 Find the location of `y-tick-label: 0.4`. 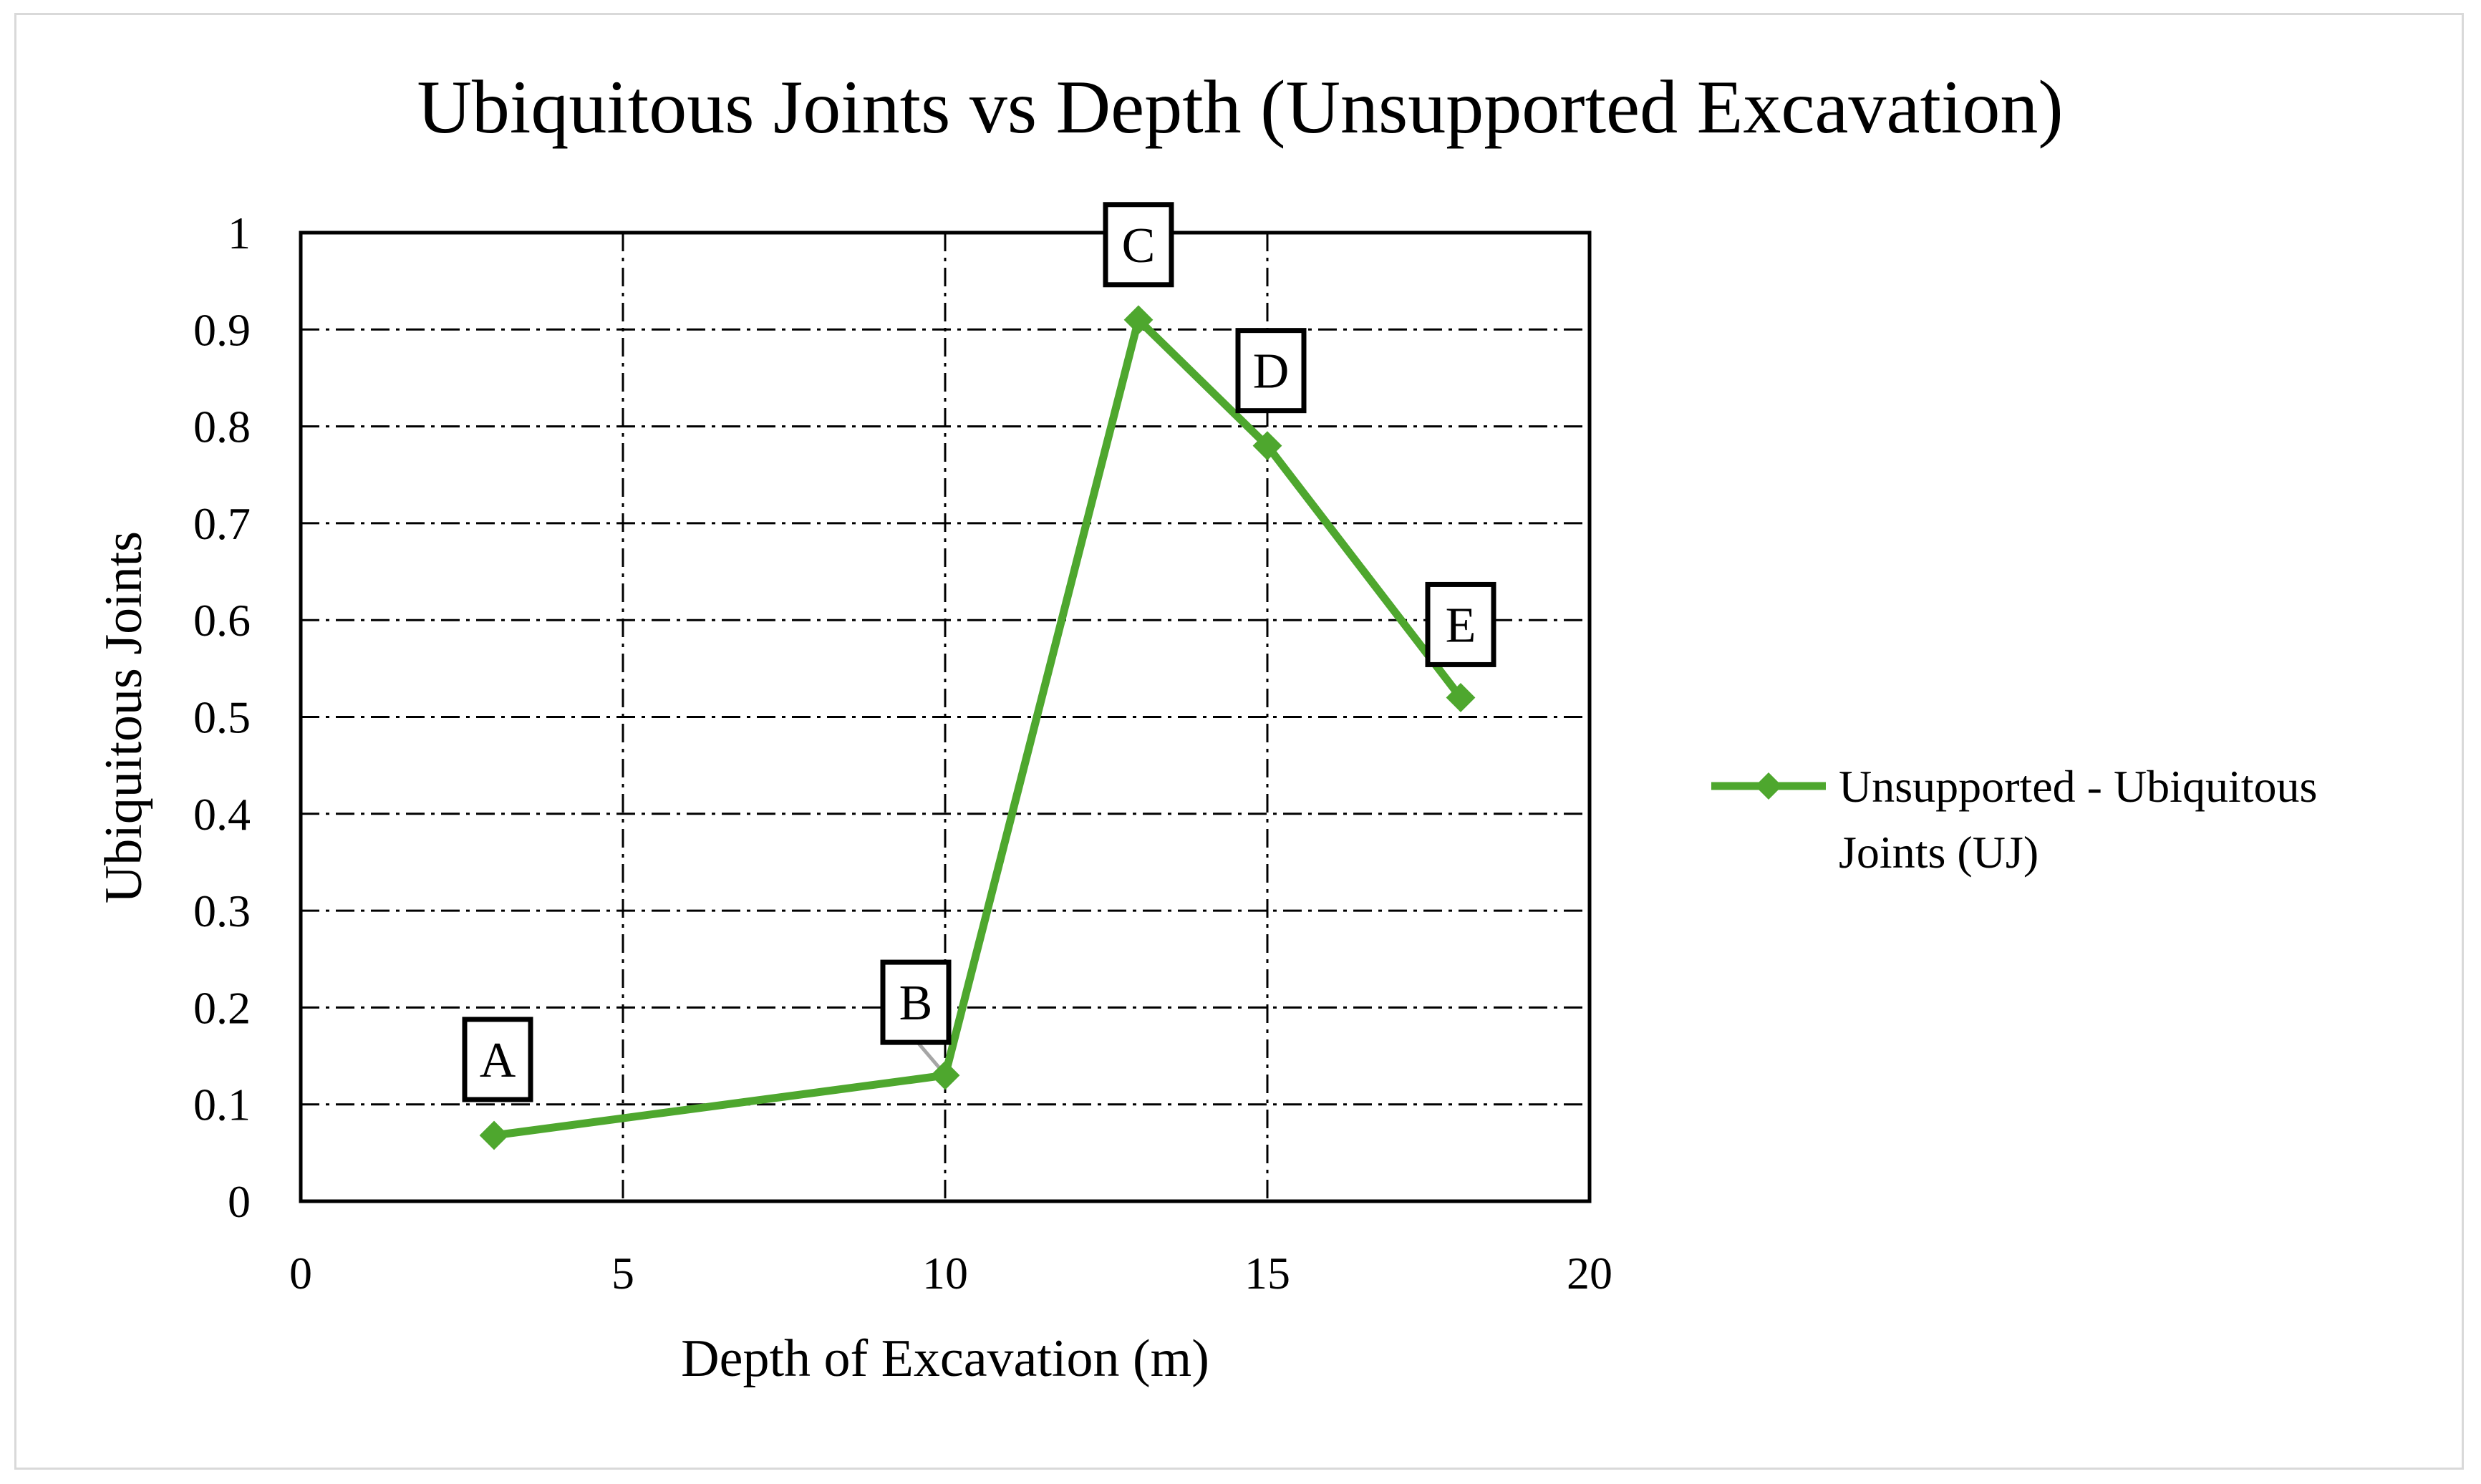

y-tick-label: 0.4 is located at coordinates (222, 814).